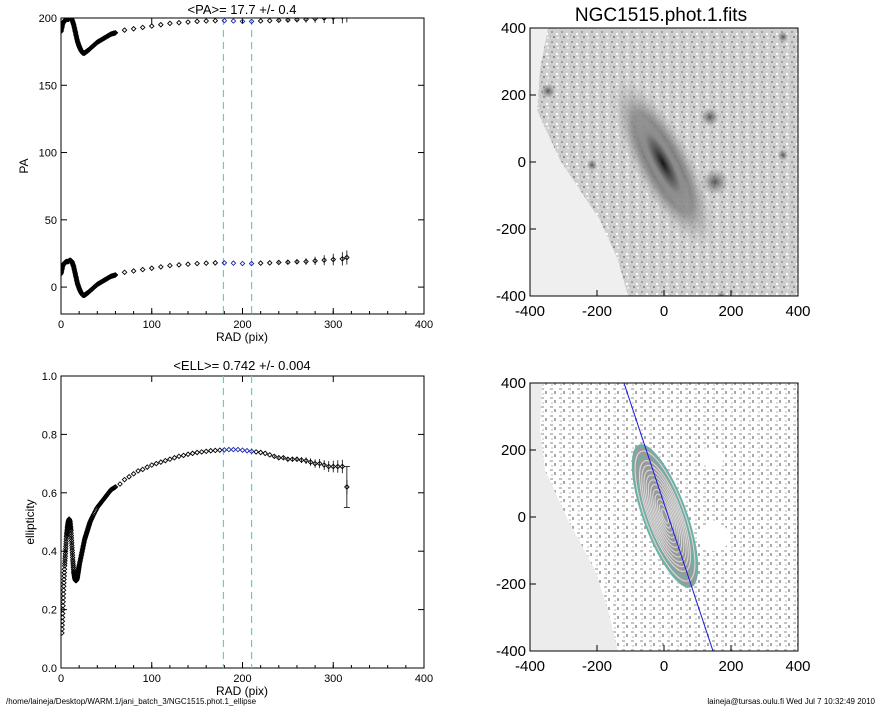 This screenshot has height=708, width=885. I want to click on isophote-ellipse, so click(665, 516).